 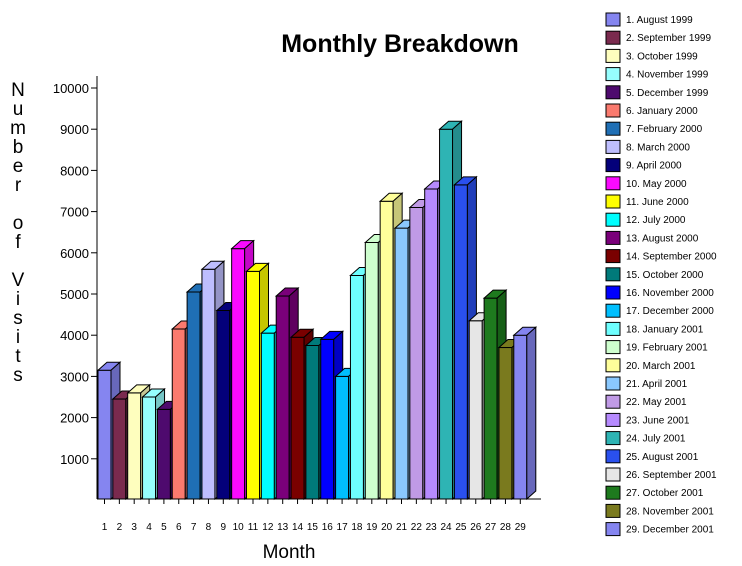 What do you see at coordinates (670, 530) in the screenshot?
I see `legend-label: 29. December 2001` at bounding box center [670, 530].